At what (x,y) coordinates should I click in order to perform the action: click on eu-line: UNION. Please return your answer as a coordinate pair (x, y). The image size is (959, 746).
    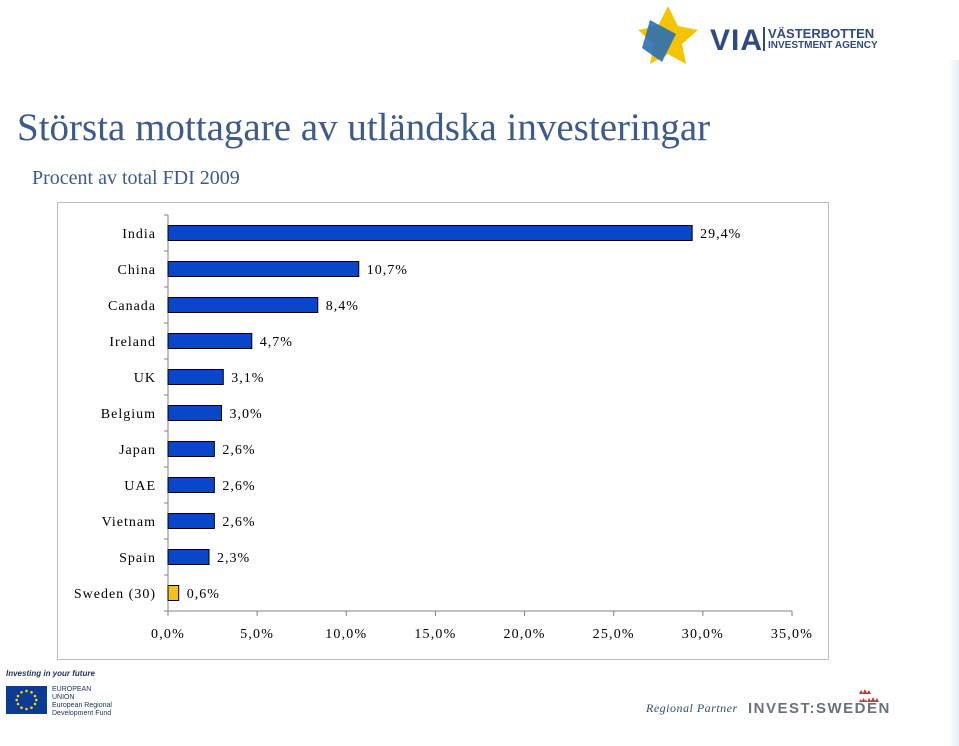
    Looking at the image, I should click on (63, 697).